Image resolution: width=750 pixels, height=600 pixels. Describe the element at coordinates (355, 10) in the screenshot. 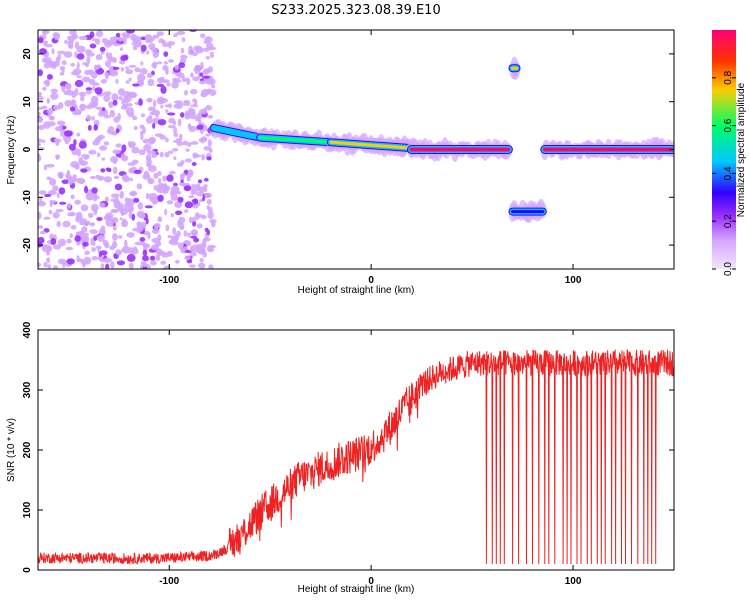

I see `chart-title: S233.2025.323.08.39.E10` at that location.